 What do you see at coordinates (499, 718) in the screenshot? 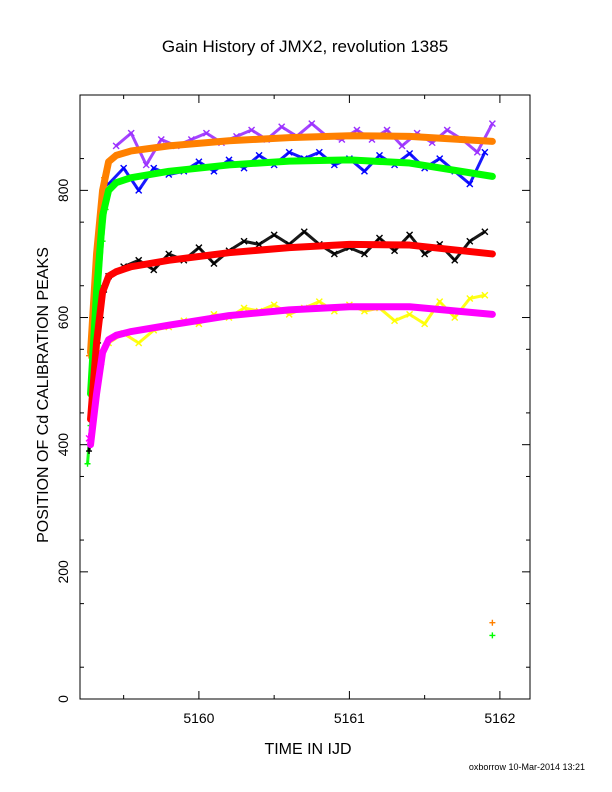
I see `x-tick-label: 5162` at bounding box center [499, 718].